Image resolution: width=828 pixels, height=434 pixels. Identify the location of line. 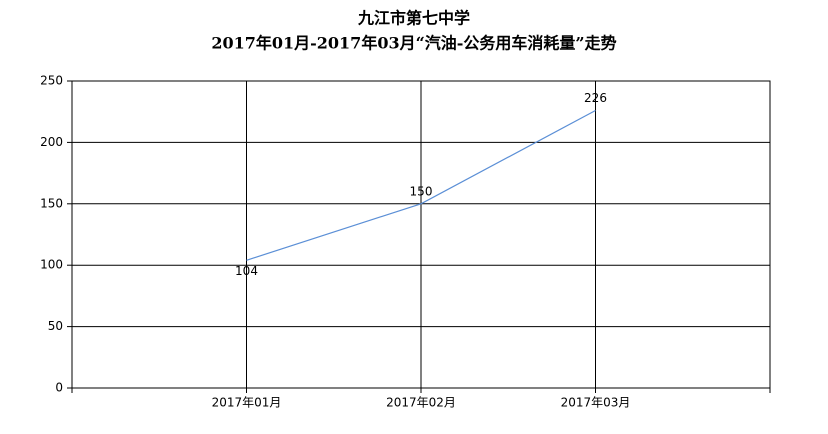
(421, 185).